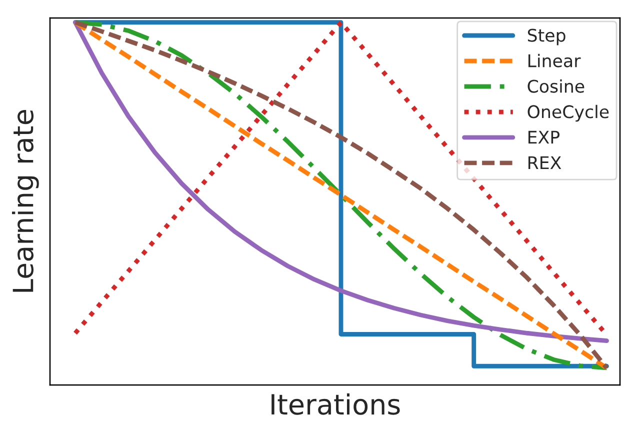 This screenshot has height=423, width=628. I want to click on legend-label: REX, so click(545, 163).